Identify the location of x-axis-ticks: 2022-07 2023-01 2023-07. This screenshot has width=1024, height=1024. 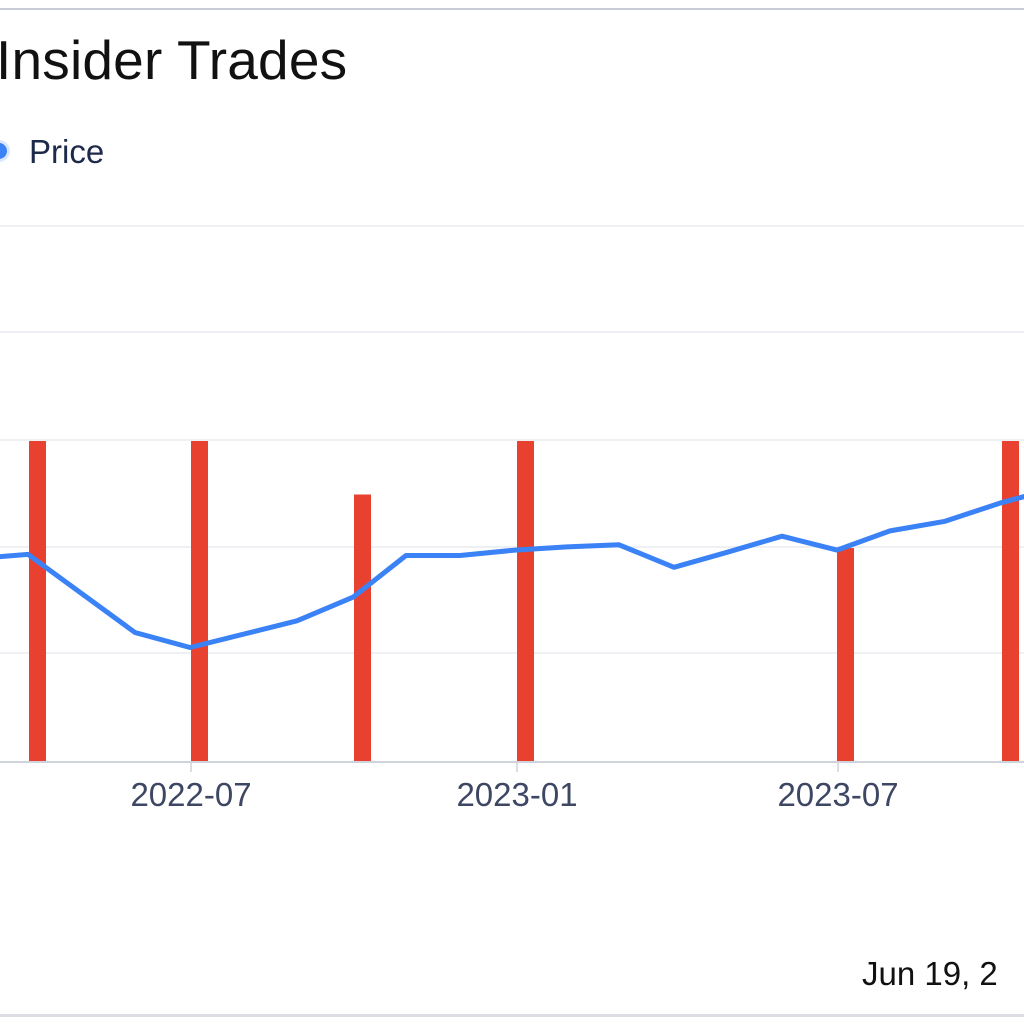
(514, 787).